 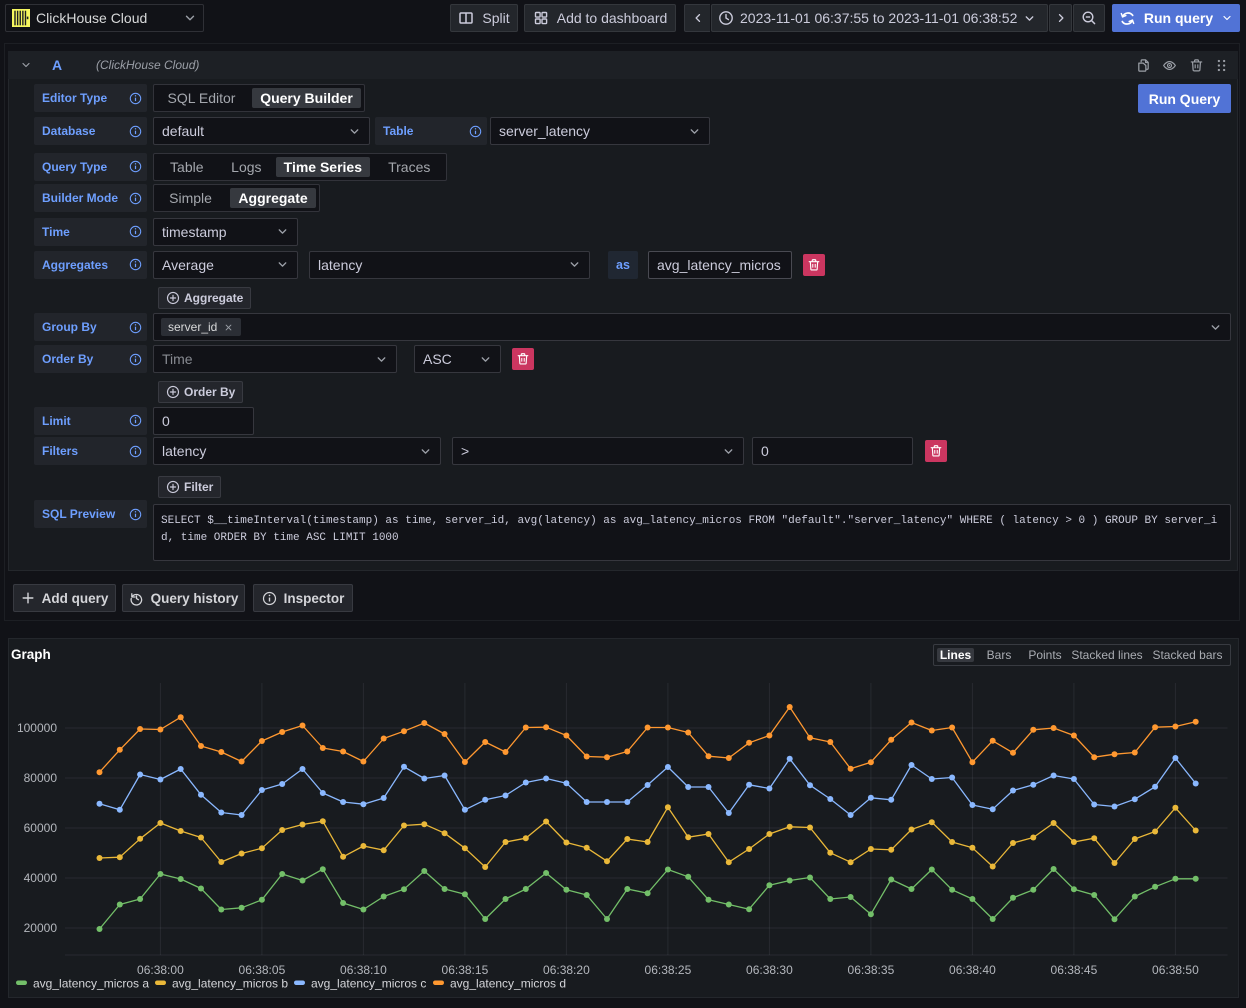 I want to click on svg-text: 60000, so click(x=41, y=828).